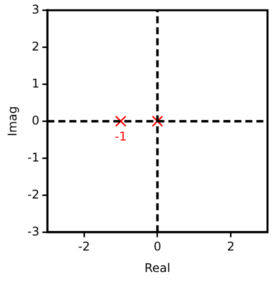 The height and width of the screenshot is (282, 276). Describe the element at coordinates (158, 247) in the screenshot. I see `x-tick-label: 0` at that location.